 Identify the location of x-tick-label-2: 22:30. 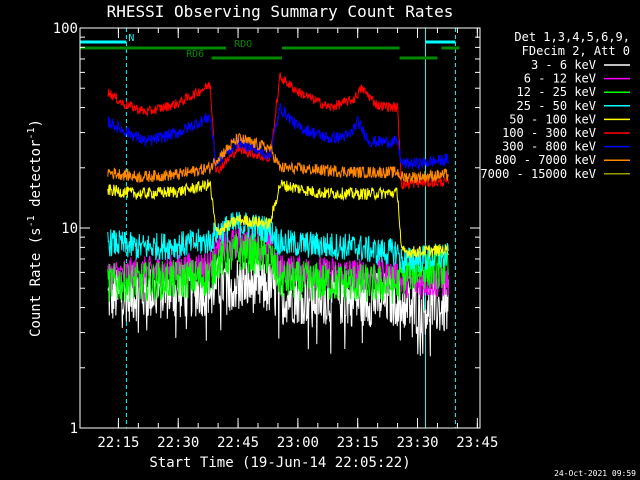
(178, 443).